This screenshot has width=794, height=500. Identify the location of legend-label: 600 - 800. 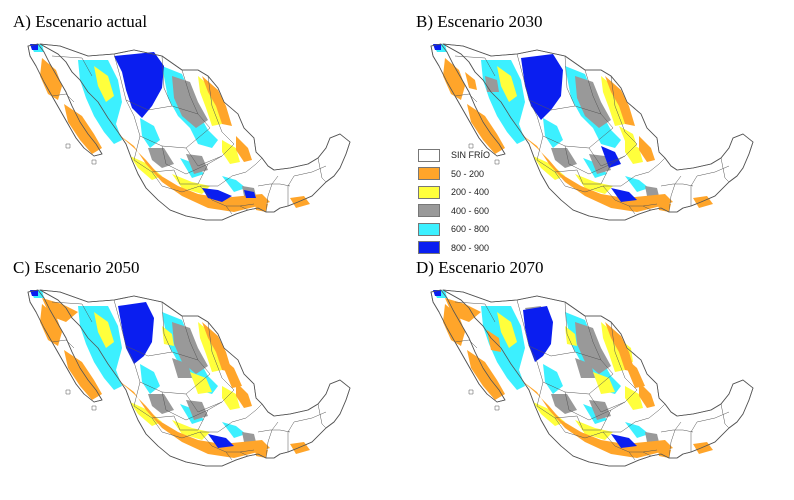
(470, 229).